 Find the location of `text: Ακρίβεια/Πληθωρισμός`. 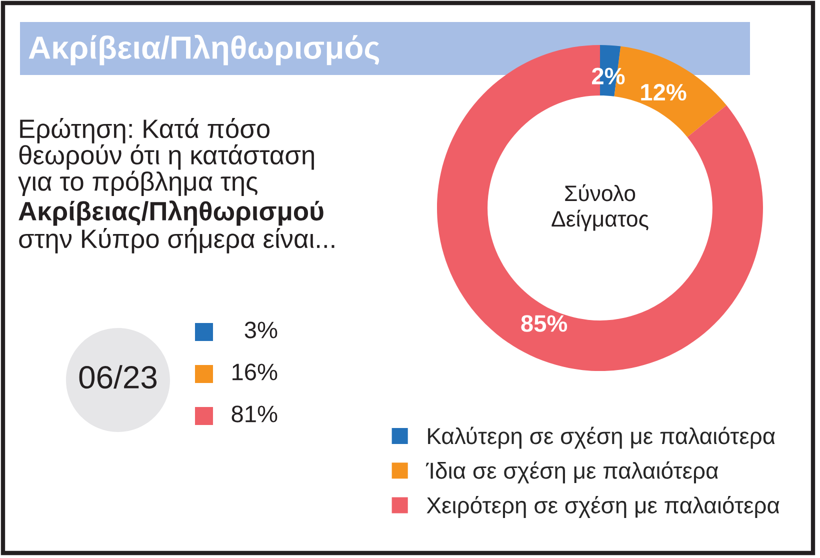

text: Ακρίβεια/Πληθωρισμός is located at coordinates (204, 50).